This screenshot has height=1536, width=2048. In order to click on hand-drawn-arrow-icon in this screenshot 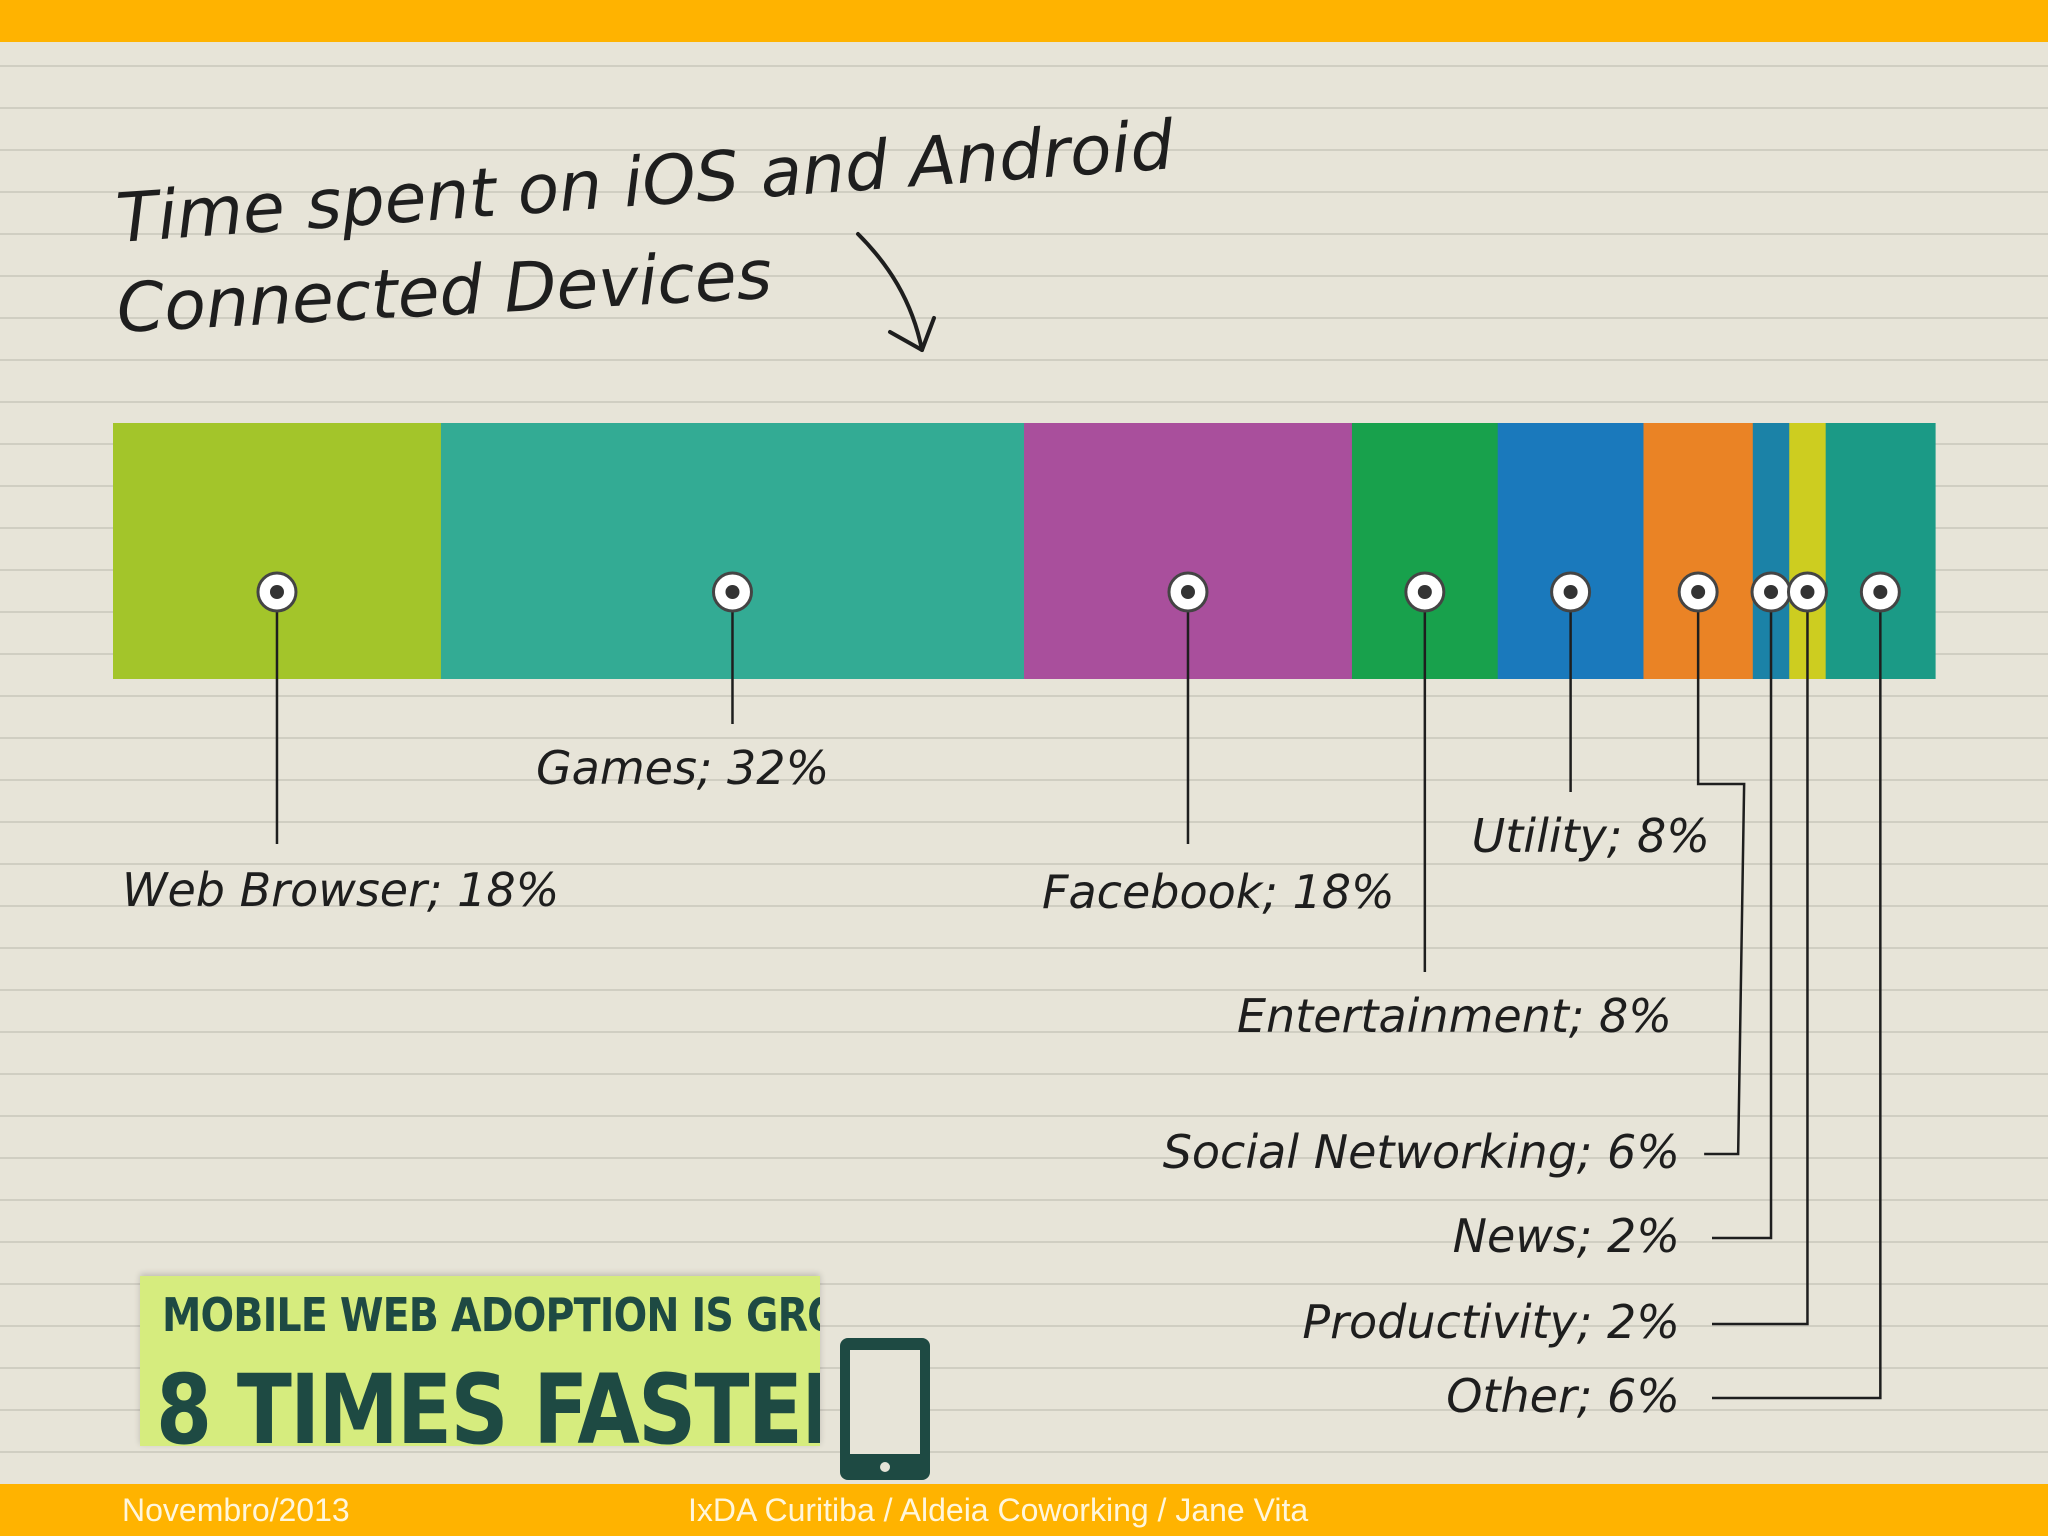, I will do `click(890, 292)`.